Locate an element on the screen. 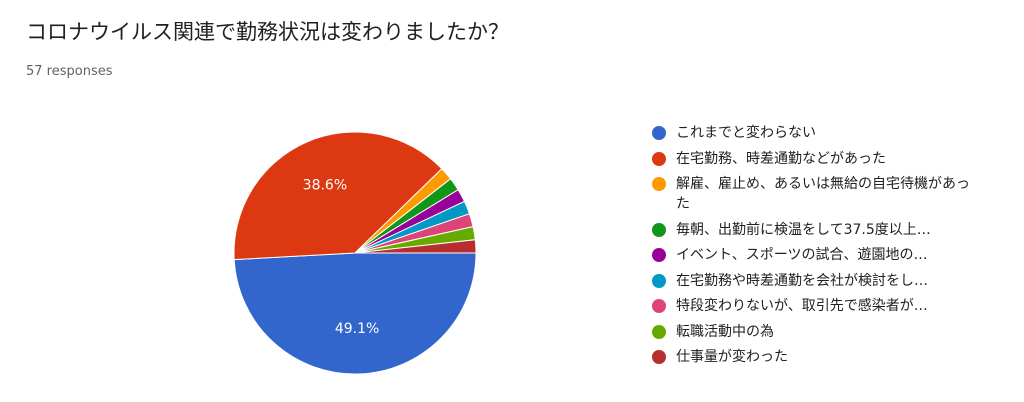 Image resolution: width=1024 pixels, height=402 pixels. legend-item-3: 解雇、雇止め、あるいは無給の自宅待機があった is located at coordinates (832, 194).